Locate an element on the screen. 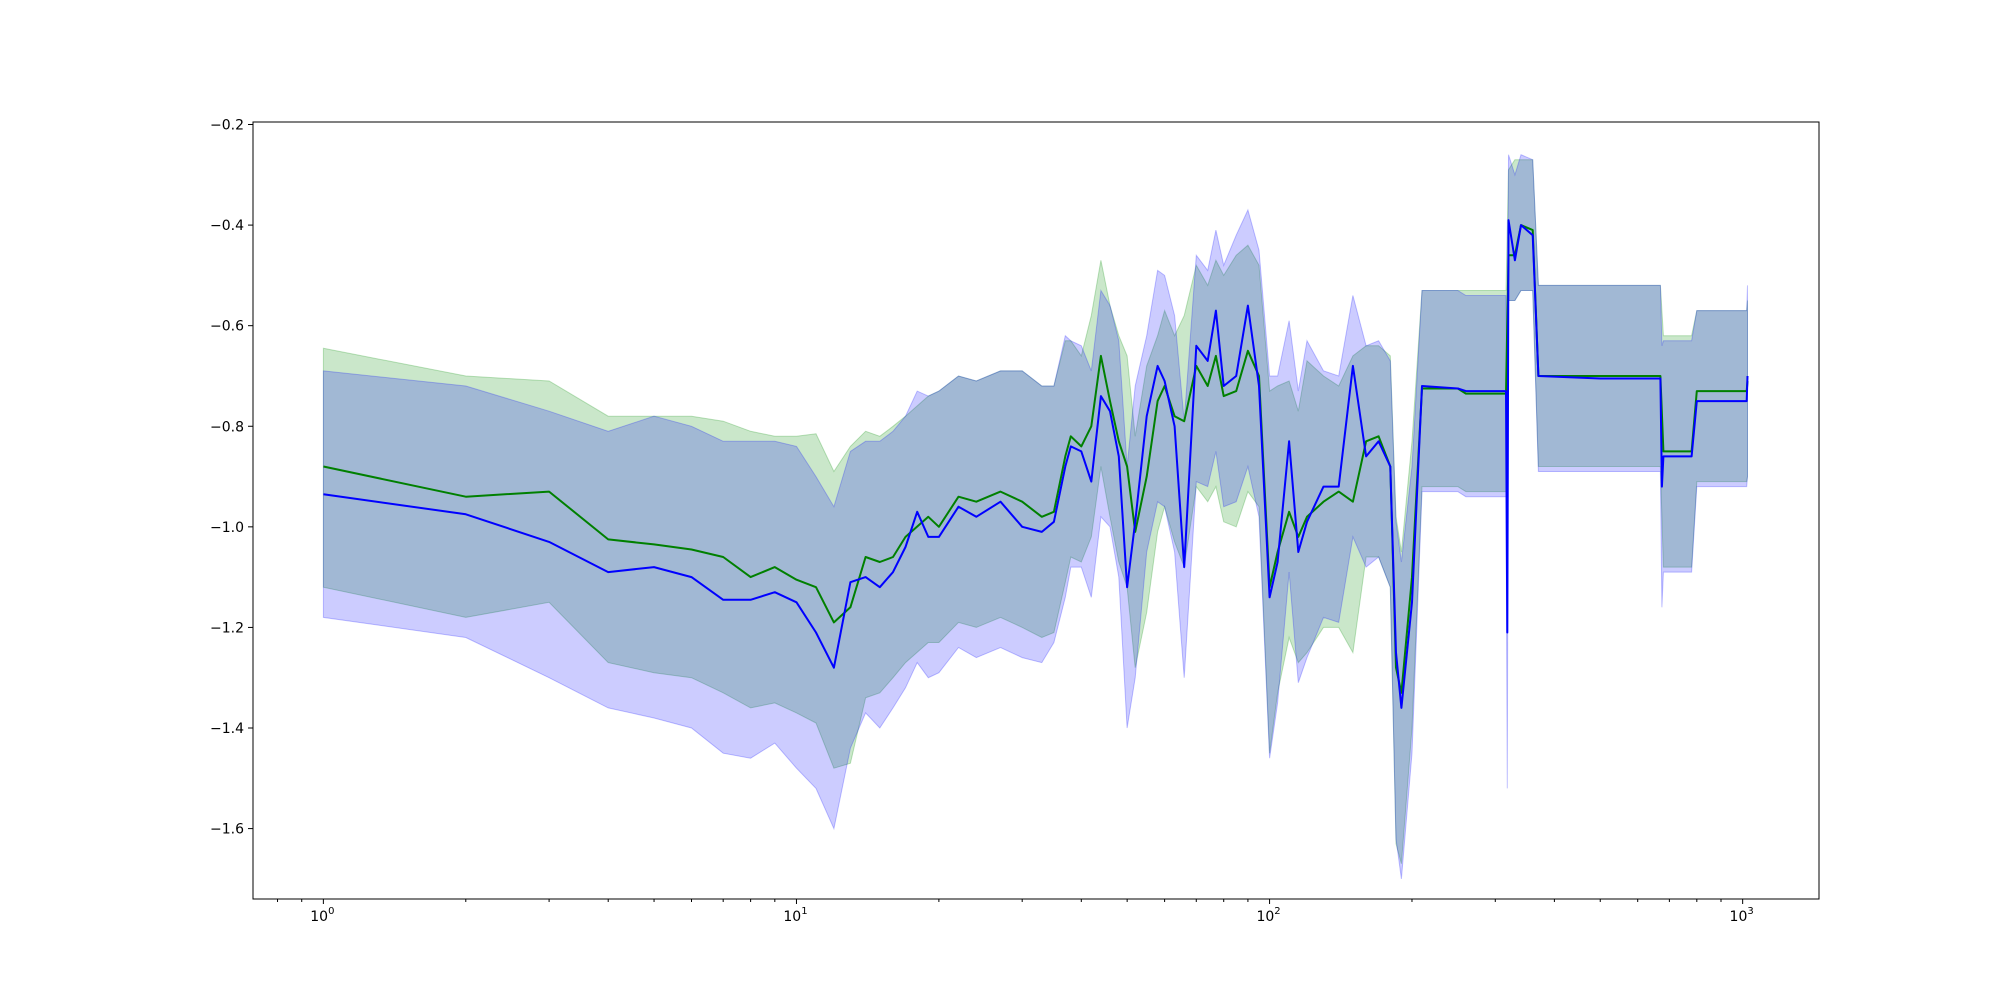 This screenshot has width=2000, height=1004. x-tick-label: 10⁰ is located at coordinates (322, 915).